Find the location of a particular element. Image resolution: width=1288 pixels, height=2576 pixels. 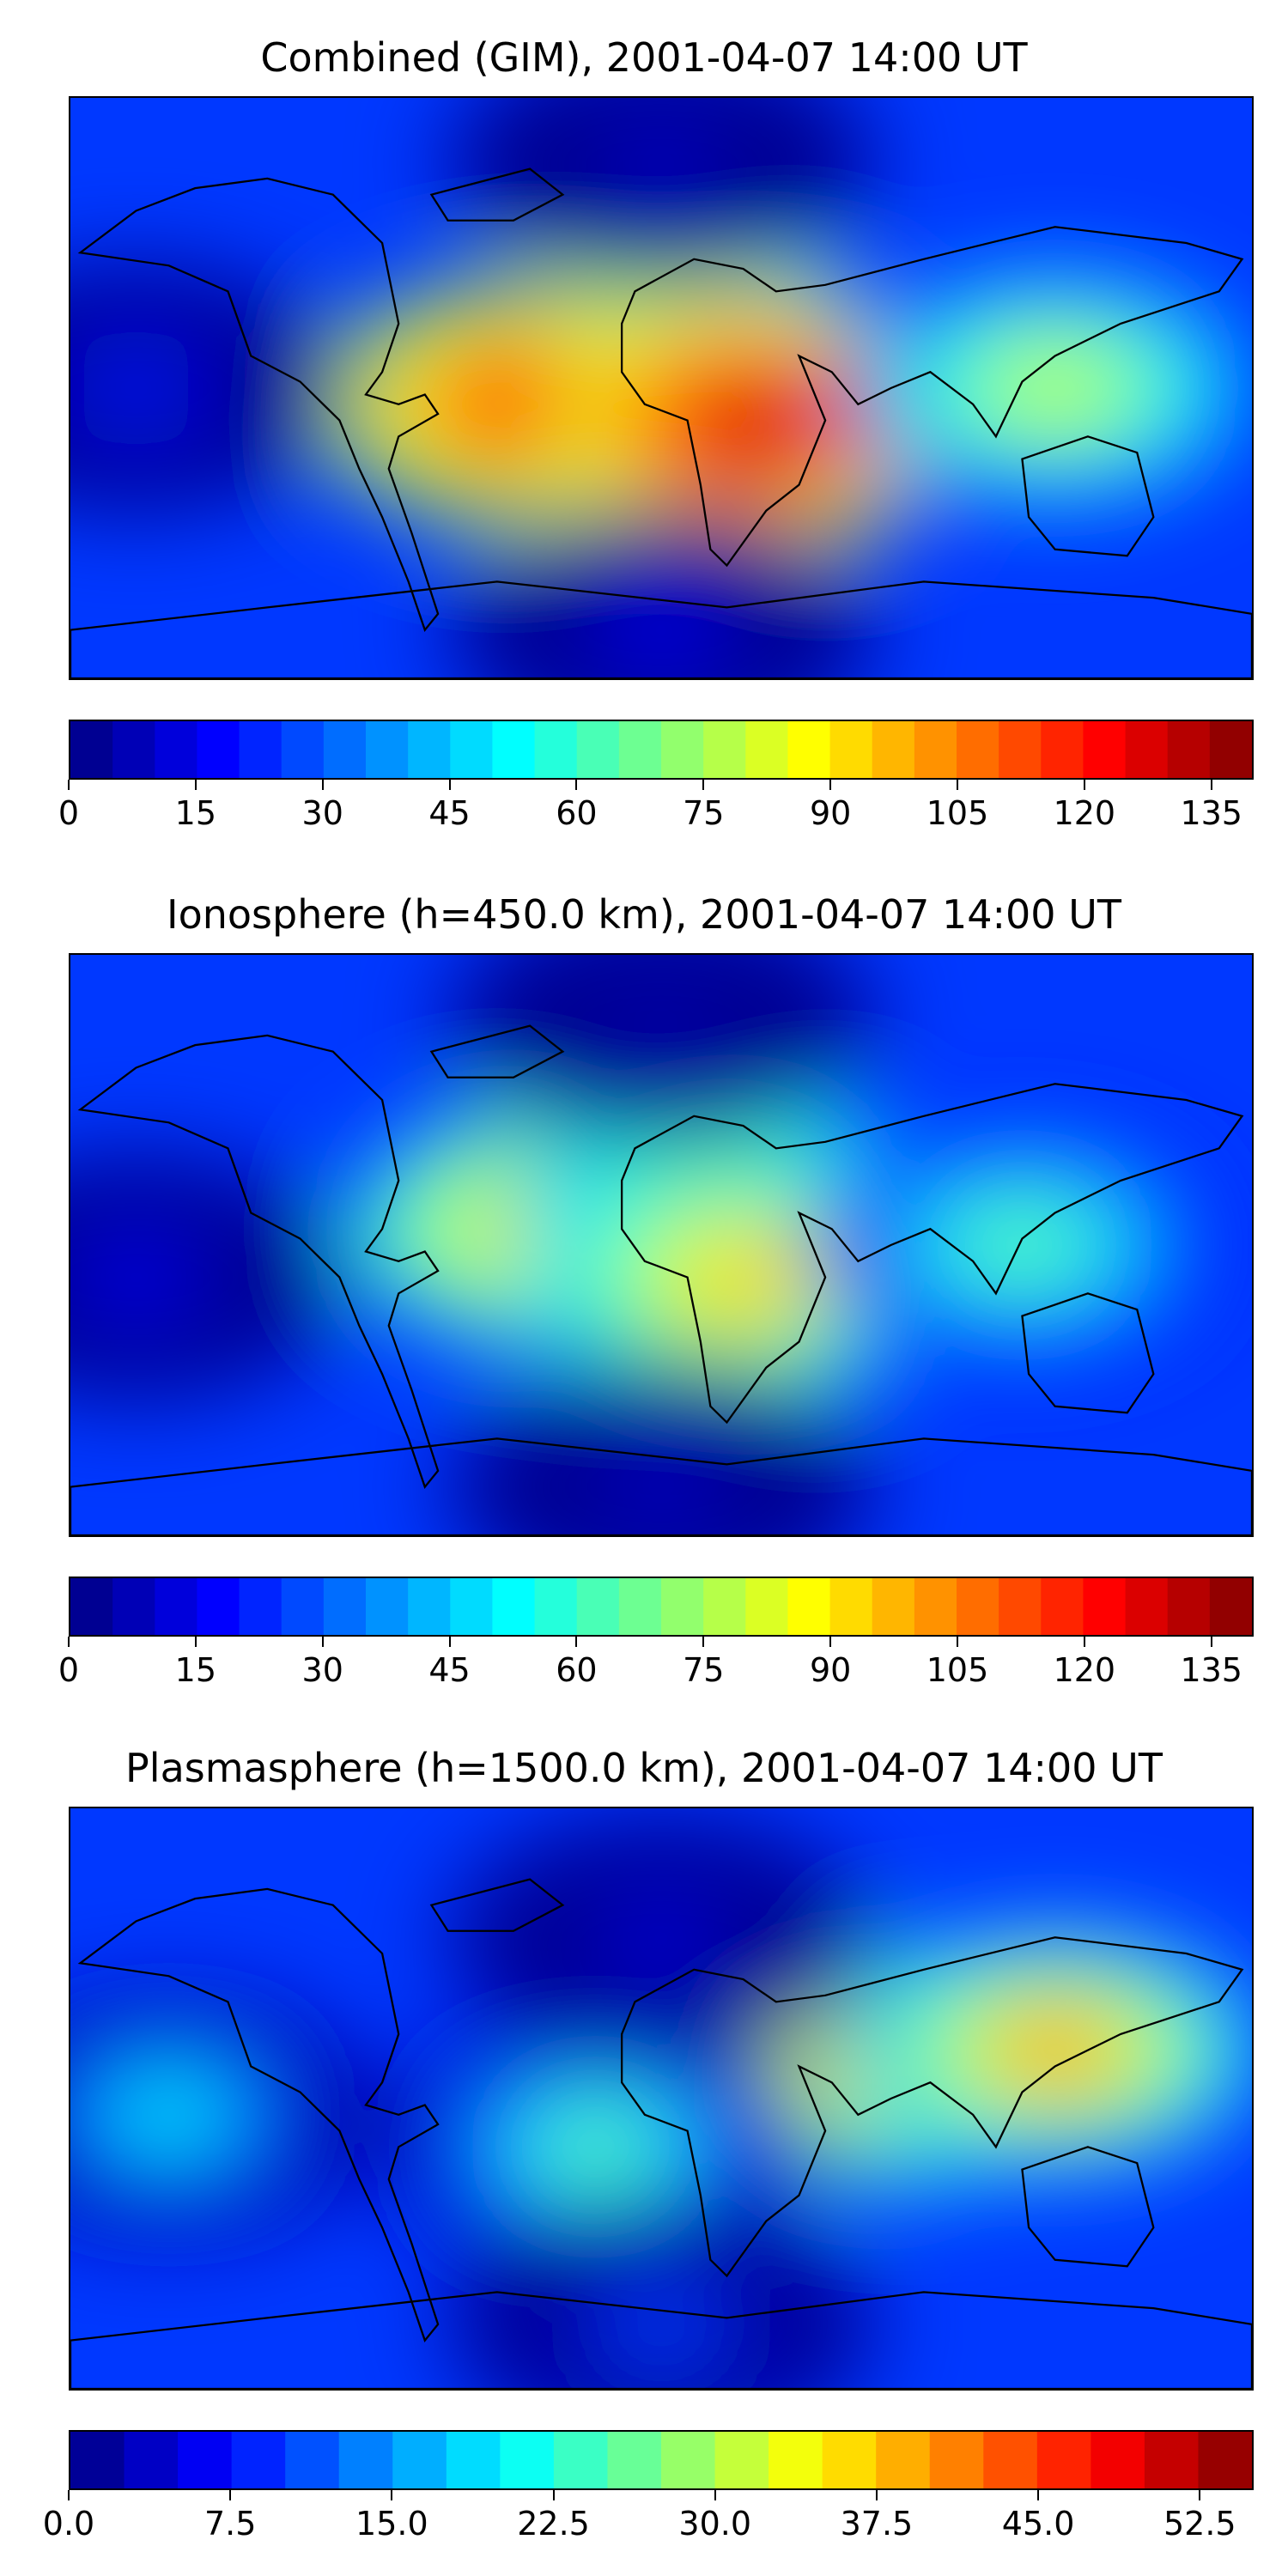

colorbar-tick-label: 0.0 is located at coordinates (69, 2524).